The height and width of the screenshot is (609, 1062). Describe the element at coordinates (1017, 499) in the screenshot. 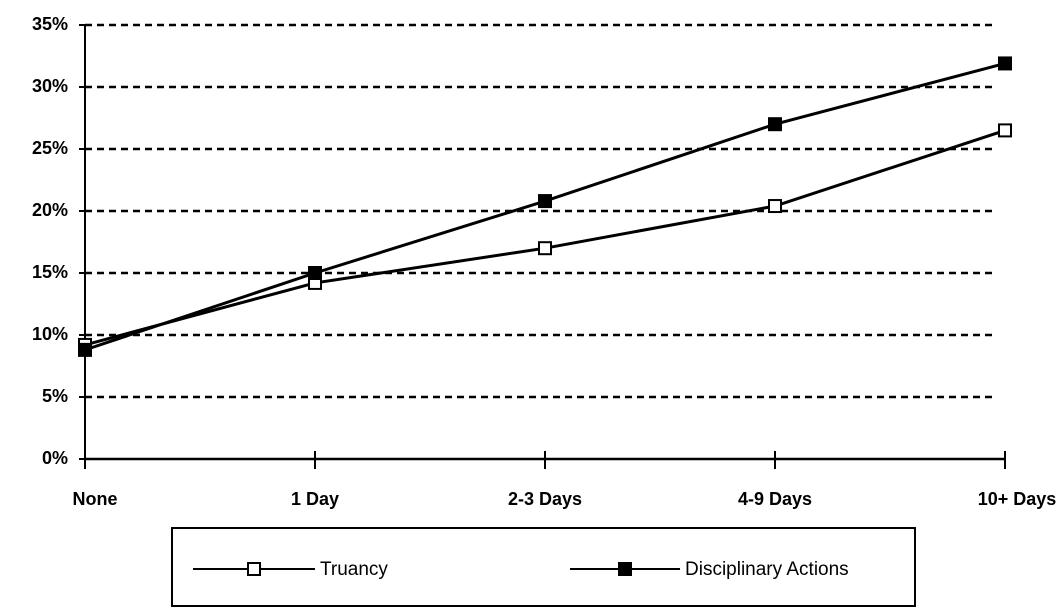

I see `x-tick-label: 10+ Days` at that location.